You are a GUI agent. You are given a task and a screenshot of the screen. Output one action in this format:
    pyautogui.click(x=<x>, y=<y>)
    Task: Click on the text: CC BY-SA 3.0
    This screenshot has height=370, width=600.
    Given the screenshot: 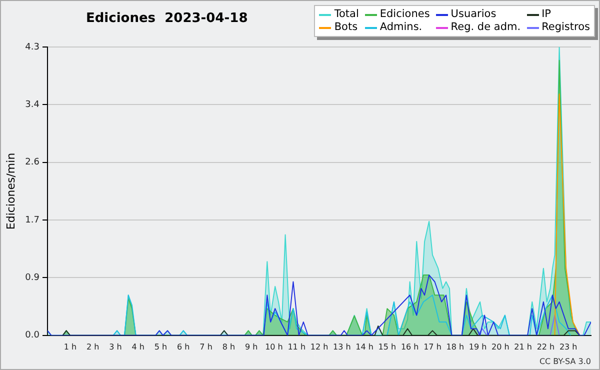 What is the action you would take?
    pyautogui.click(x=565, y=361)
    